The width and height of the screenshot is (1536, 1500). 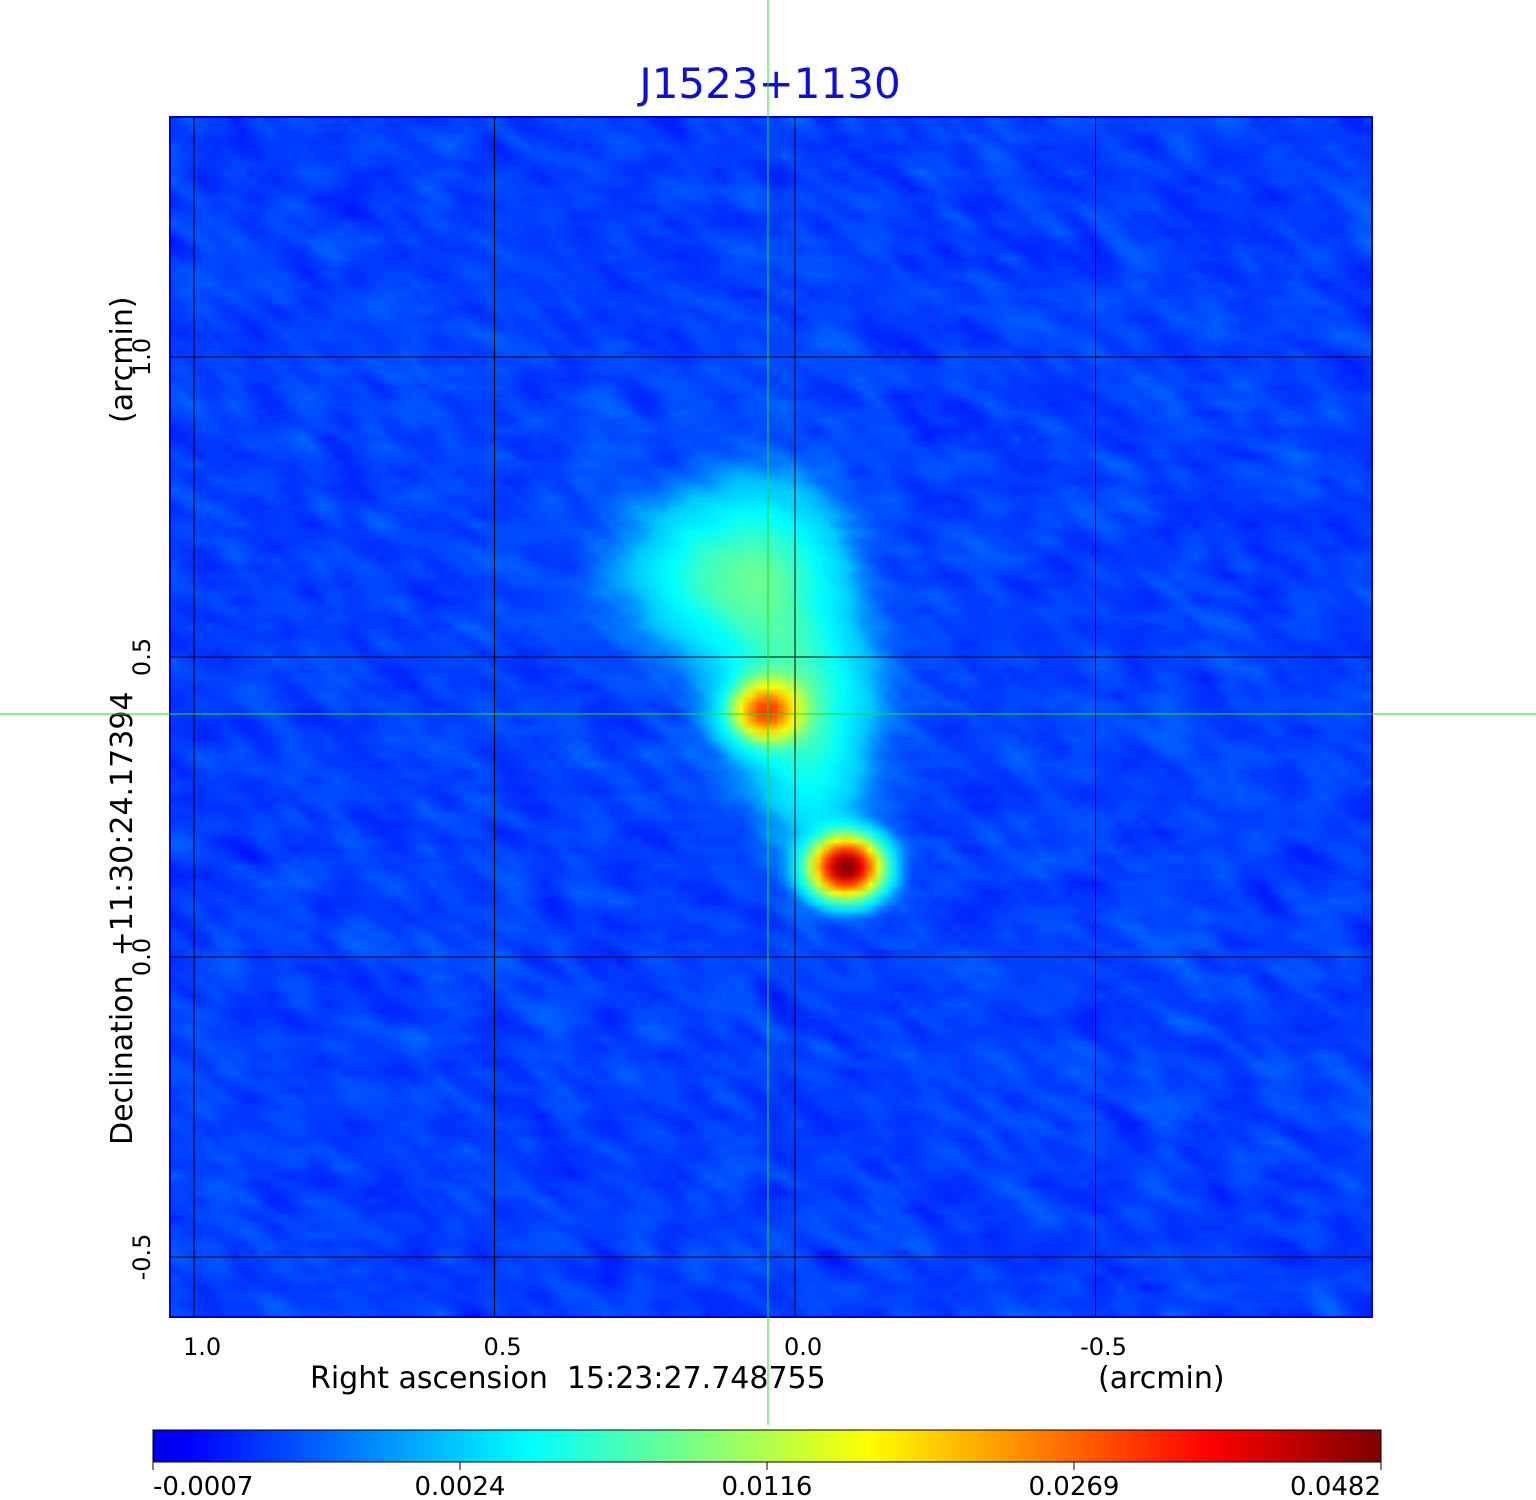 What do you see at coordinates (142, 657) in the screenshot?
I see `y-tick-label: 0.5` at bounding box center [142, 657].